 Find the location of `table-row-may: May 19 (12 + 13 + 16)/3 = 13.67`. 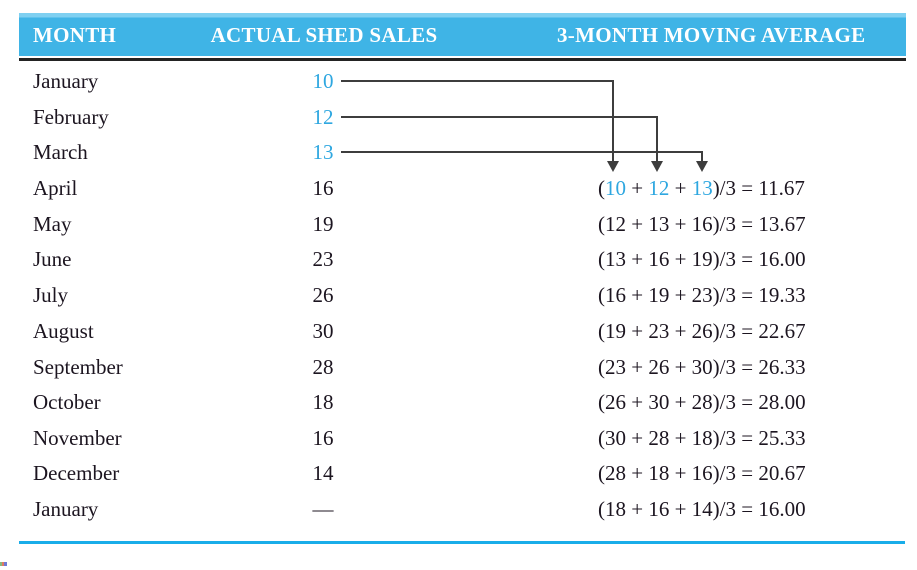

table-row-may: May 19 (12 + 13 + 16)/3 = 13.67 is located at coordinates (458, 224).